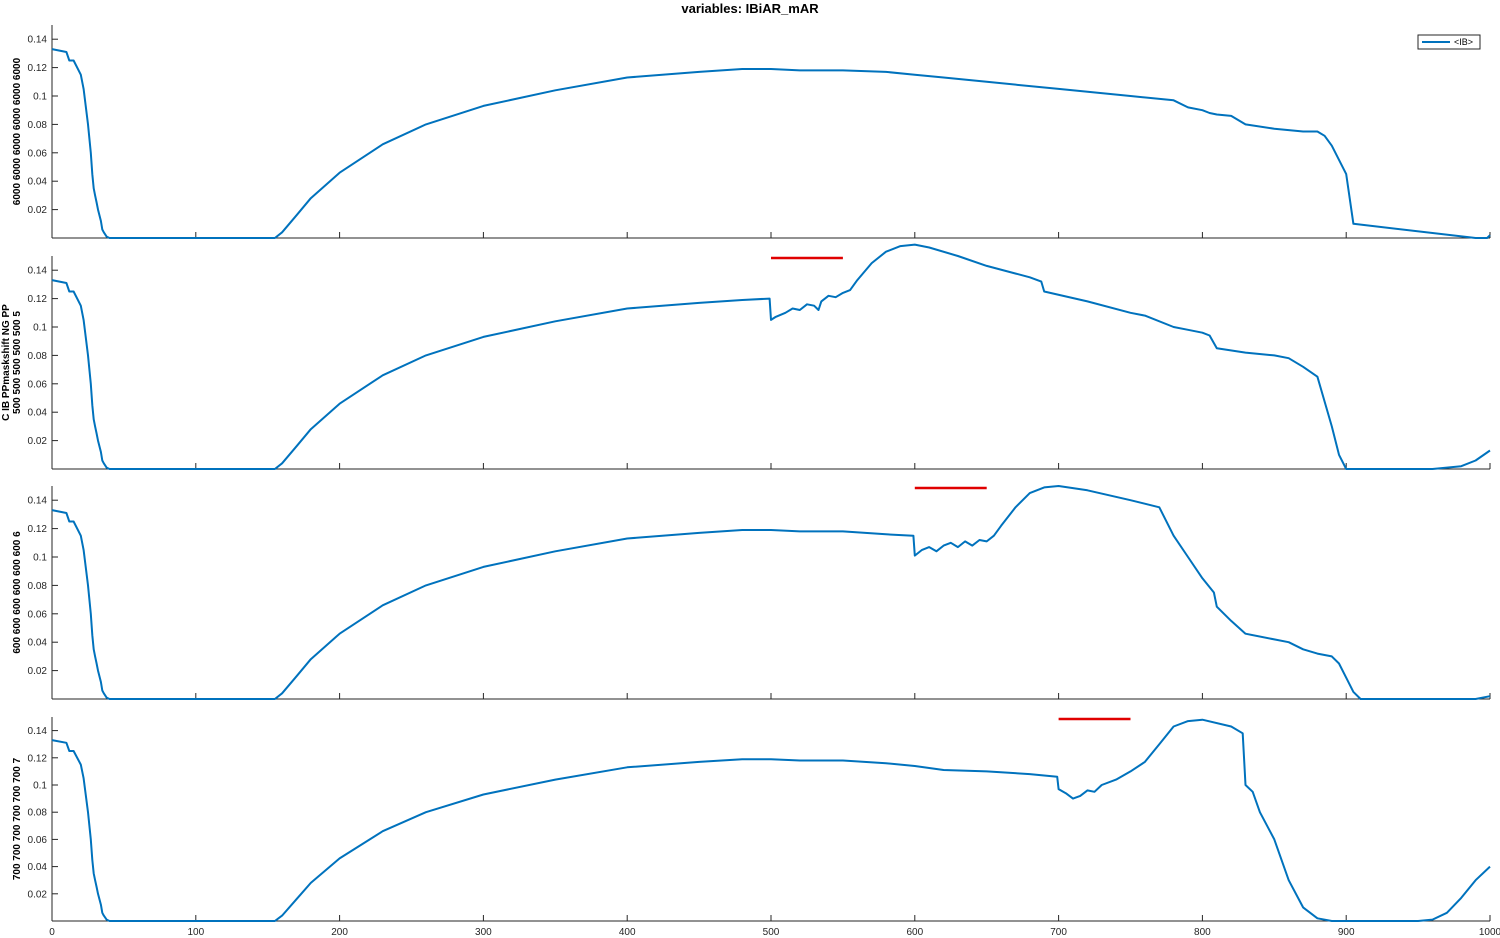  I want to click on x-tick-label: 1000, so click(1489, 932).